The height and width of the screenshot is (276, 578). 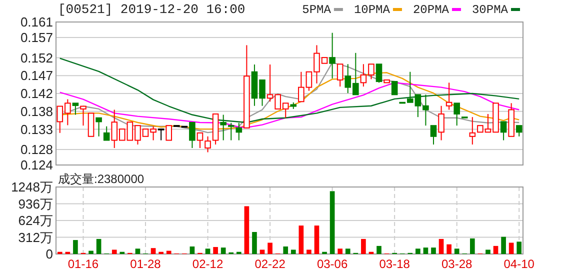 What do you see at coordinates (35, 237) in the screenshot?
I see `y-tick-label: 312万` at bounding box center [35, 237].